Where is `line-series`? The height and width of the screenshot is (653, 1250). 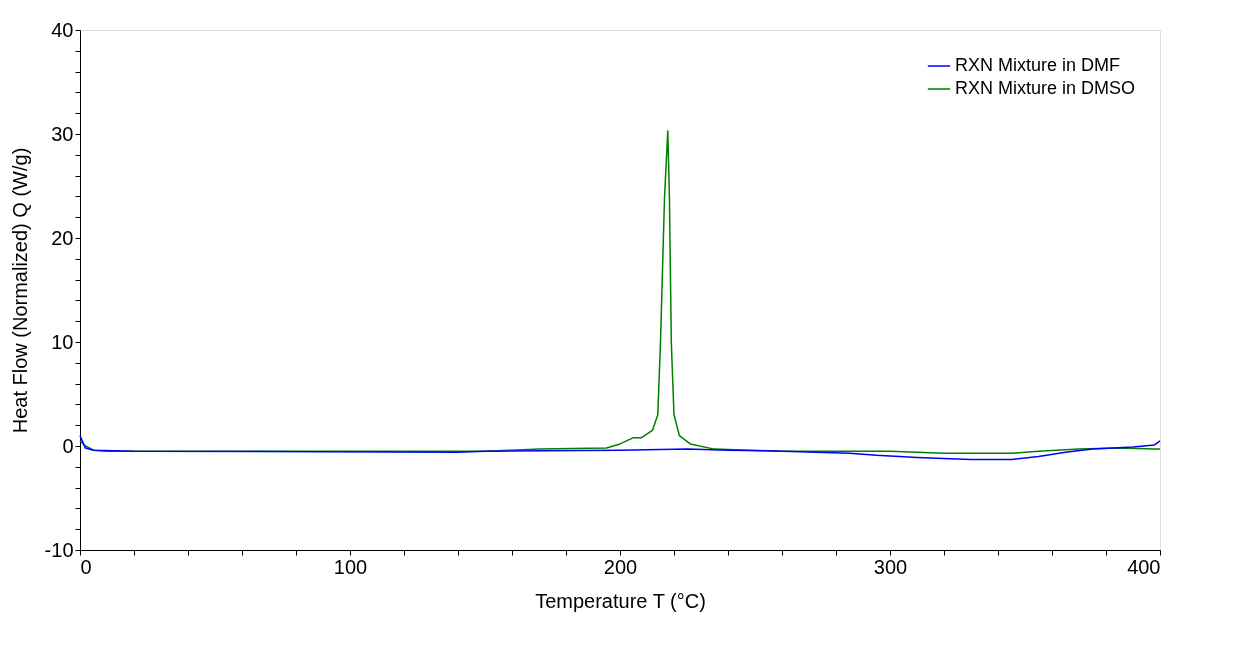
line-series is located at coordinates (620, 447).